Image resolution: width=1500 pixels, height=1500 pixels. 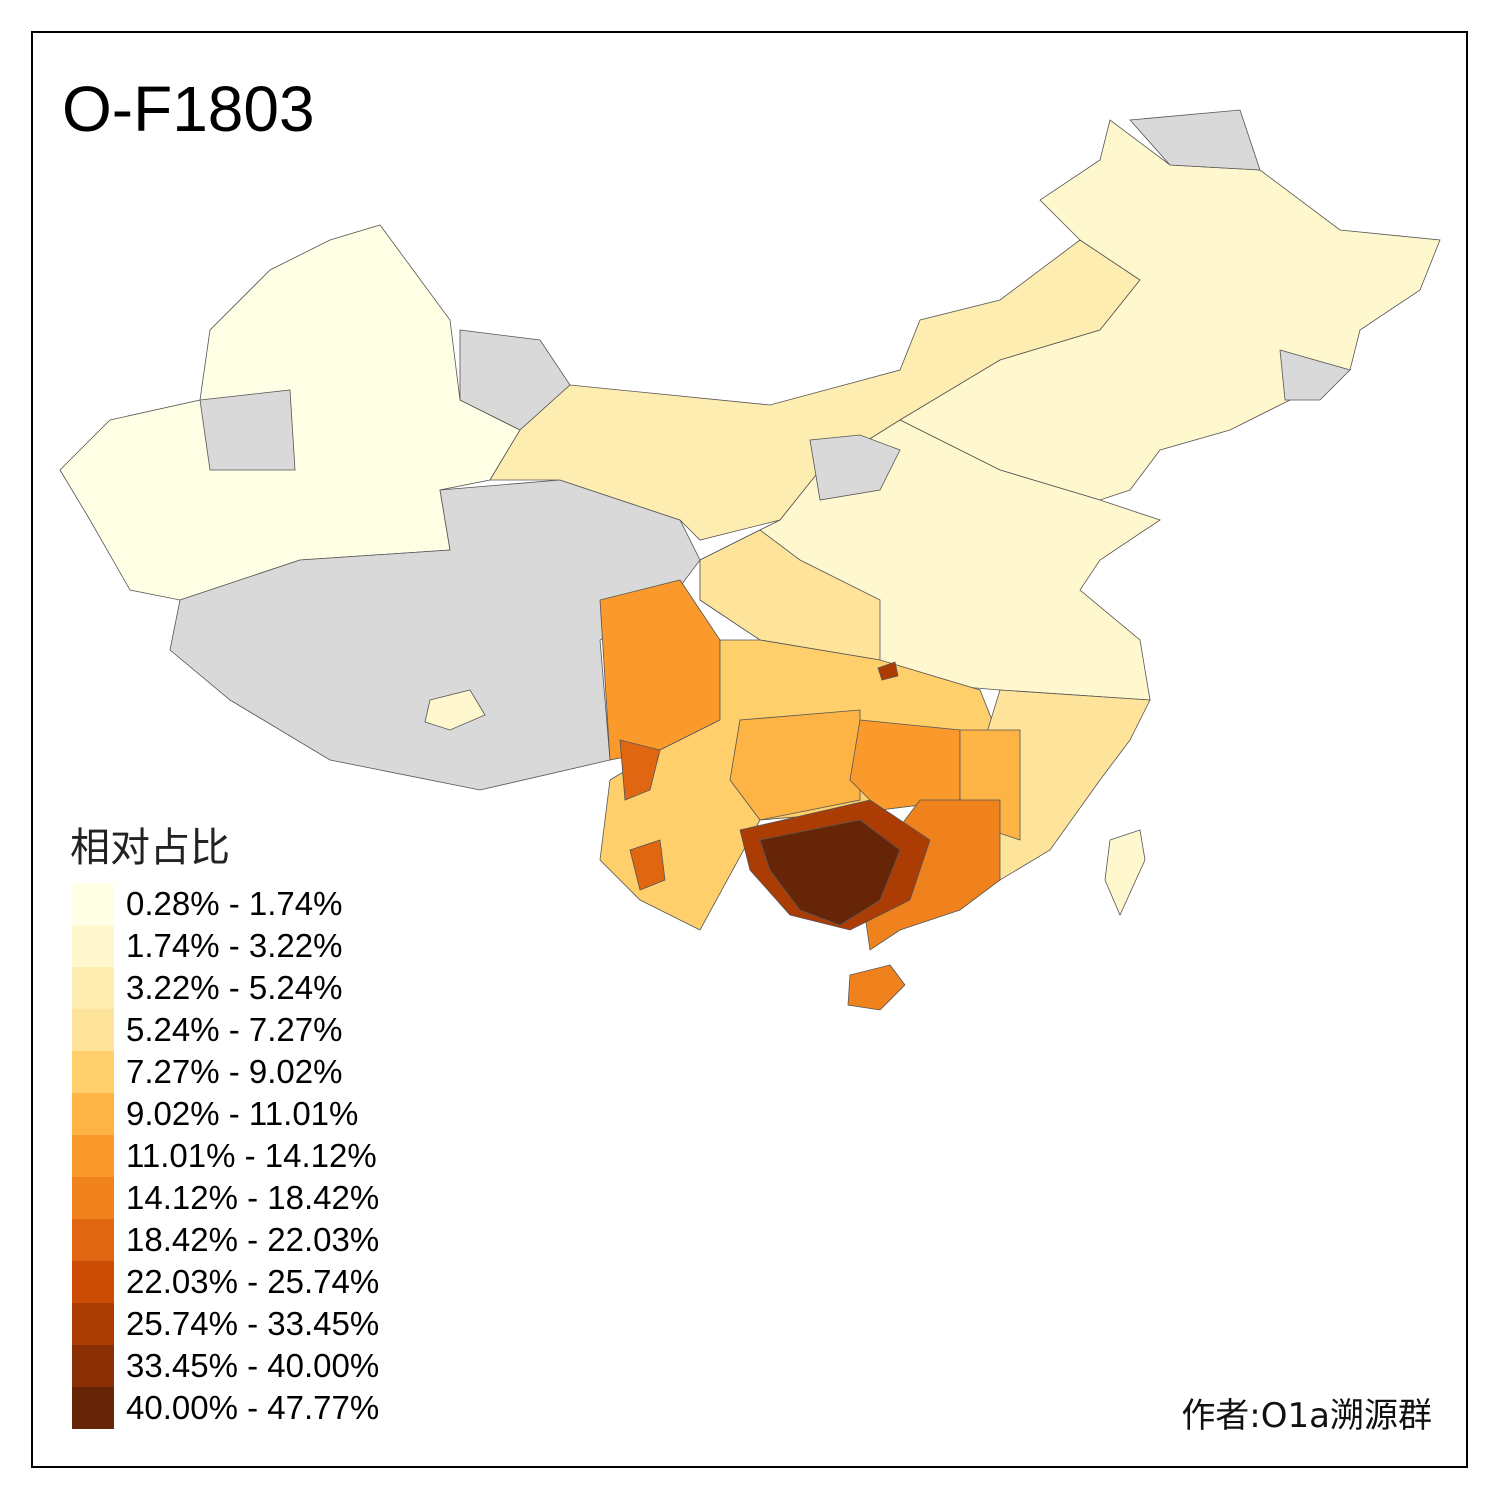 I want to click on legend-item: 1.74% - 3.22%, so click(x=225, y=946).